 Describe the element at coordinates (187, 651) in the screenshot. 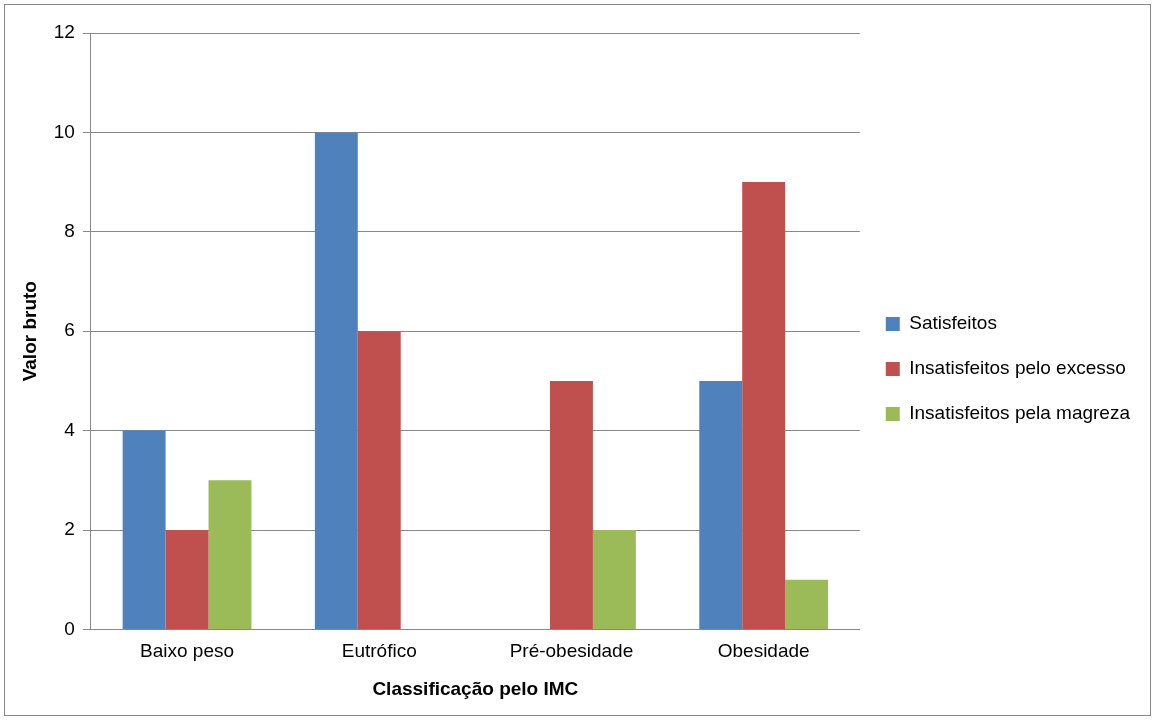

I see `x-tick-label: Baixo peso` at that location.